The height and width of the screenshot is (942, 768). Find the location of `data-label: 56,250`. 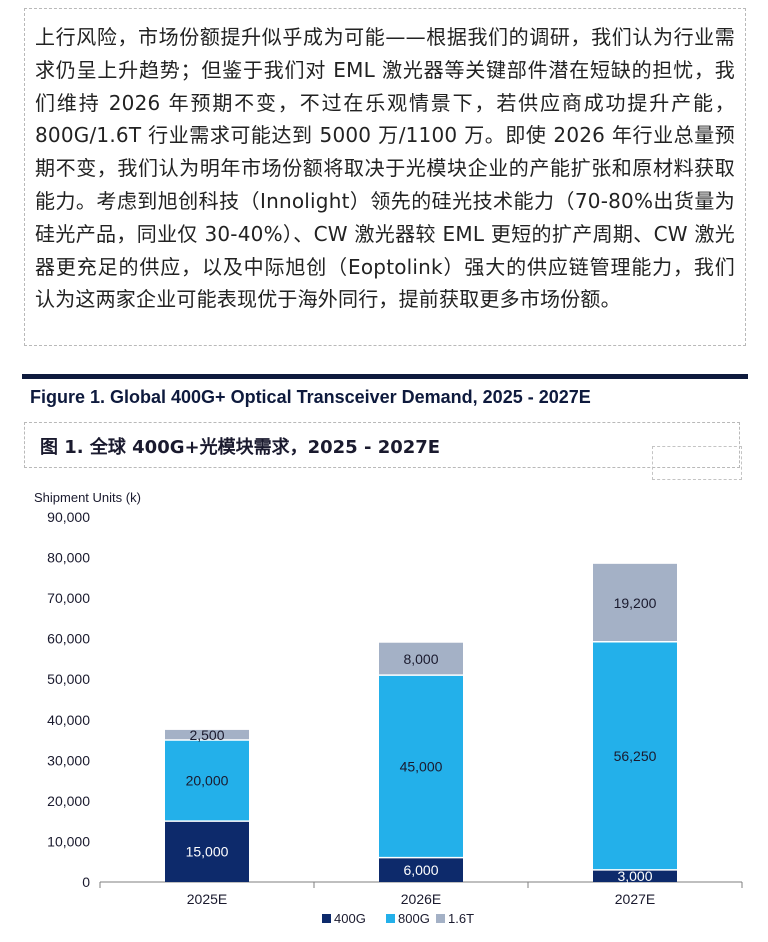

data-label: 56,250 is located at coordinates (635, 756).